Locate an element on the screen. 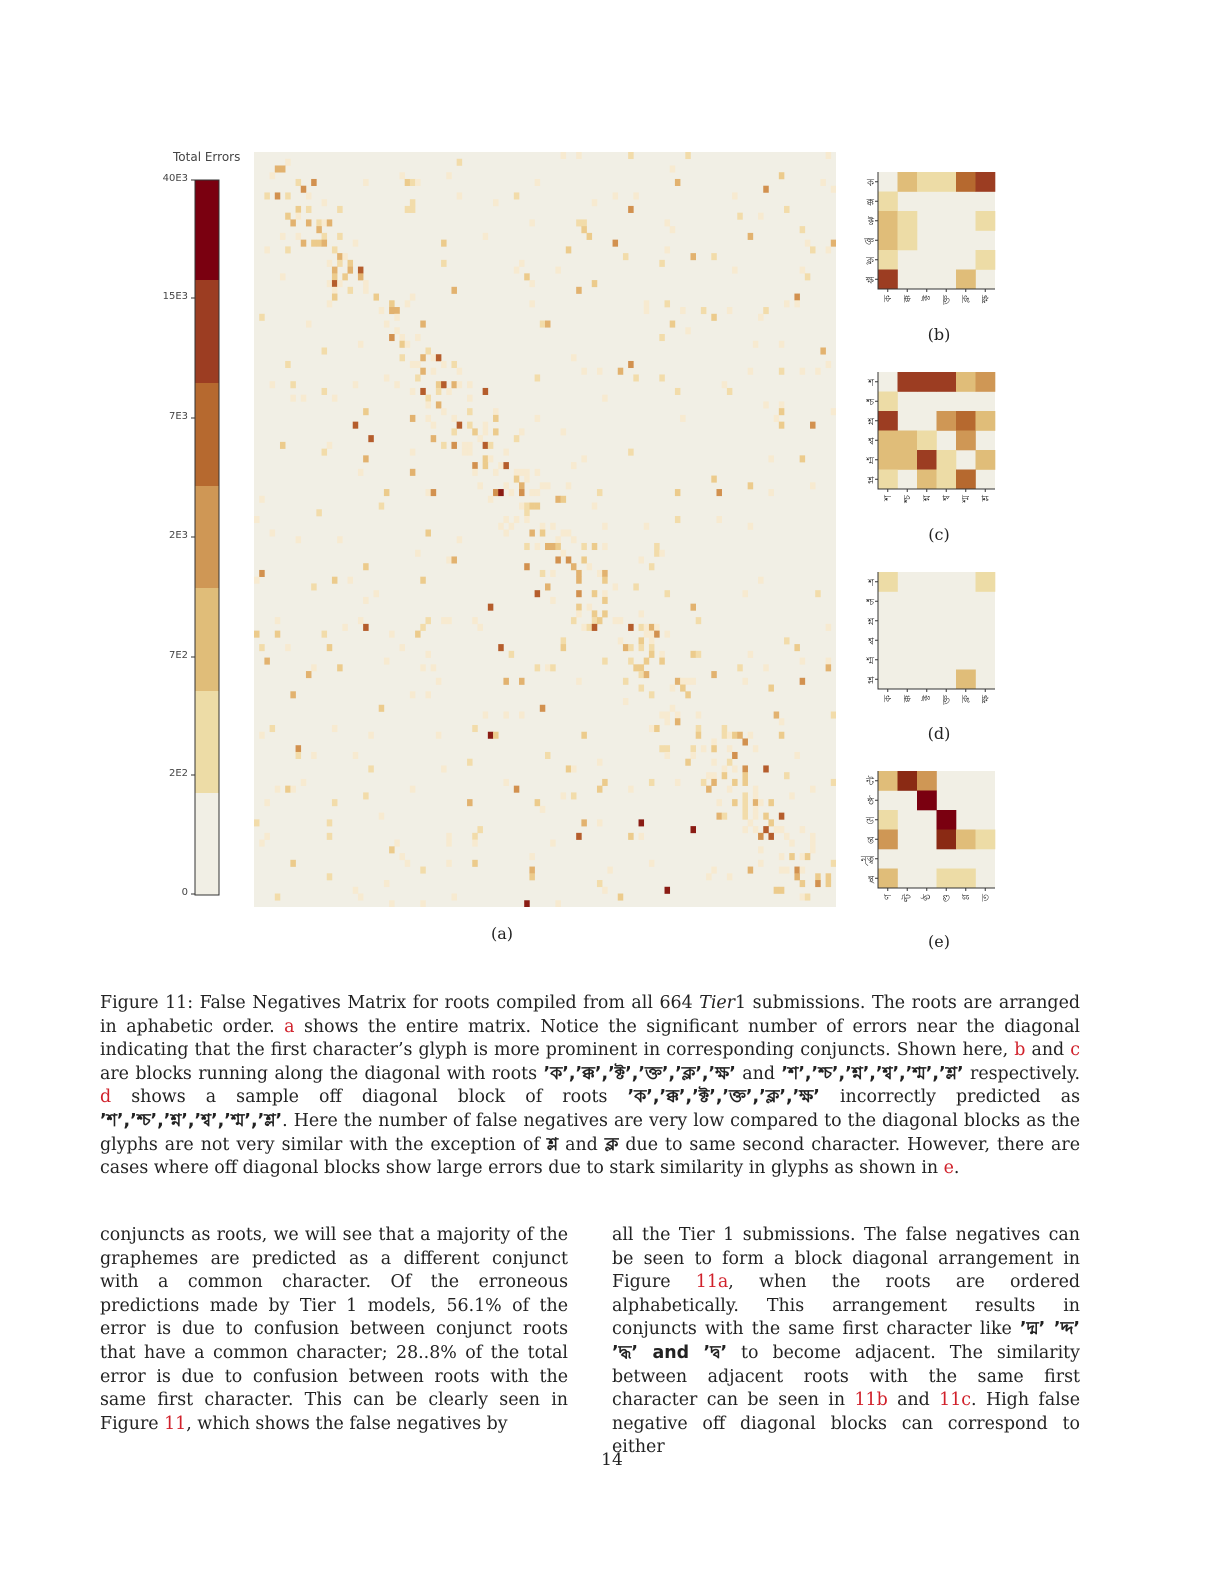 This screenshot has width=1224, height=1584. panel-x-label: শ্ল is located at coordinates (985, 499).